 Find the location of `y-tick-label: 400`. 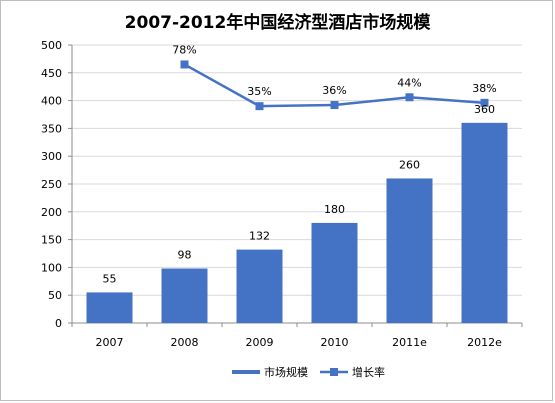

y-tick-label: 400 is located at coordinates (51, 101).